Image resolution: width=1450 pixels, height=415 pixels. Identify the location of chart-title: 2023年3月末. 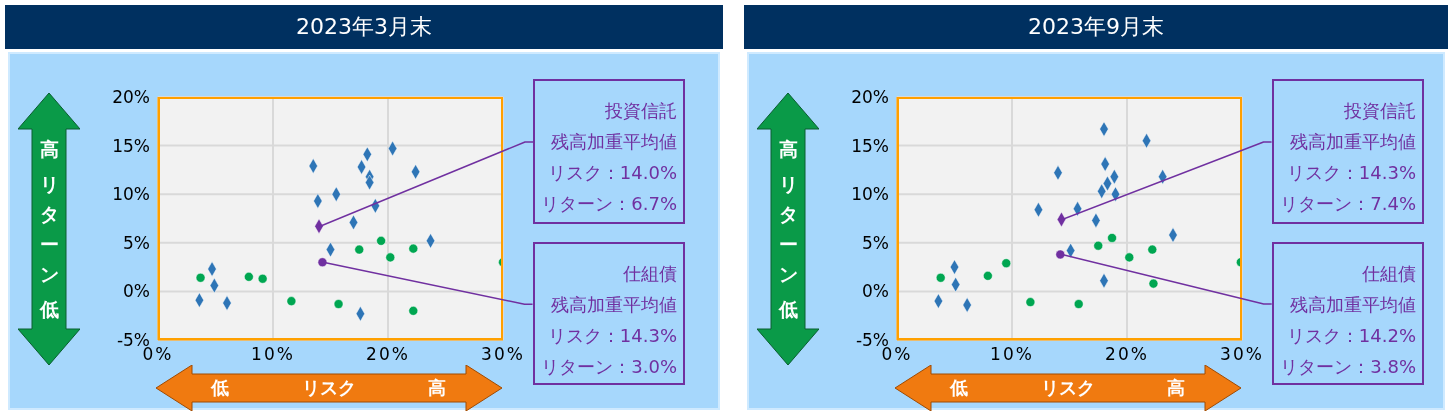
(364, 27).